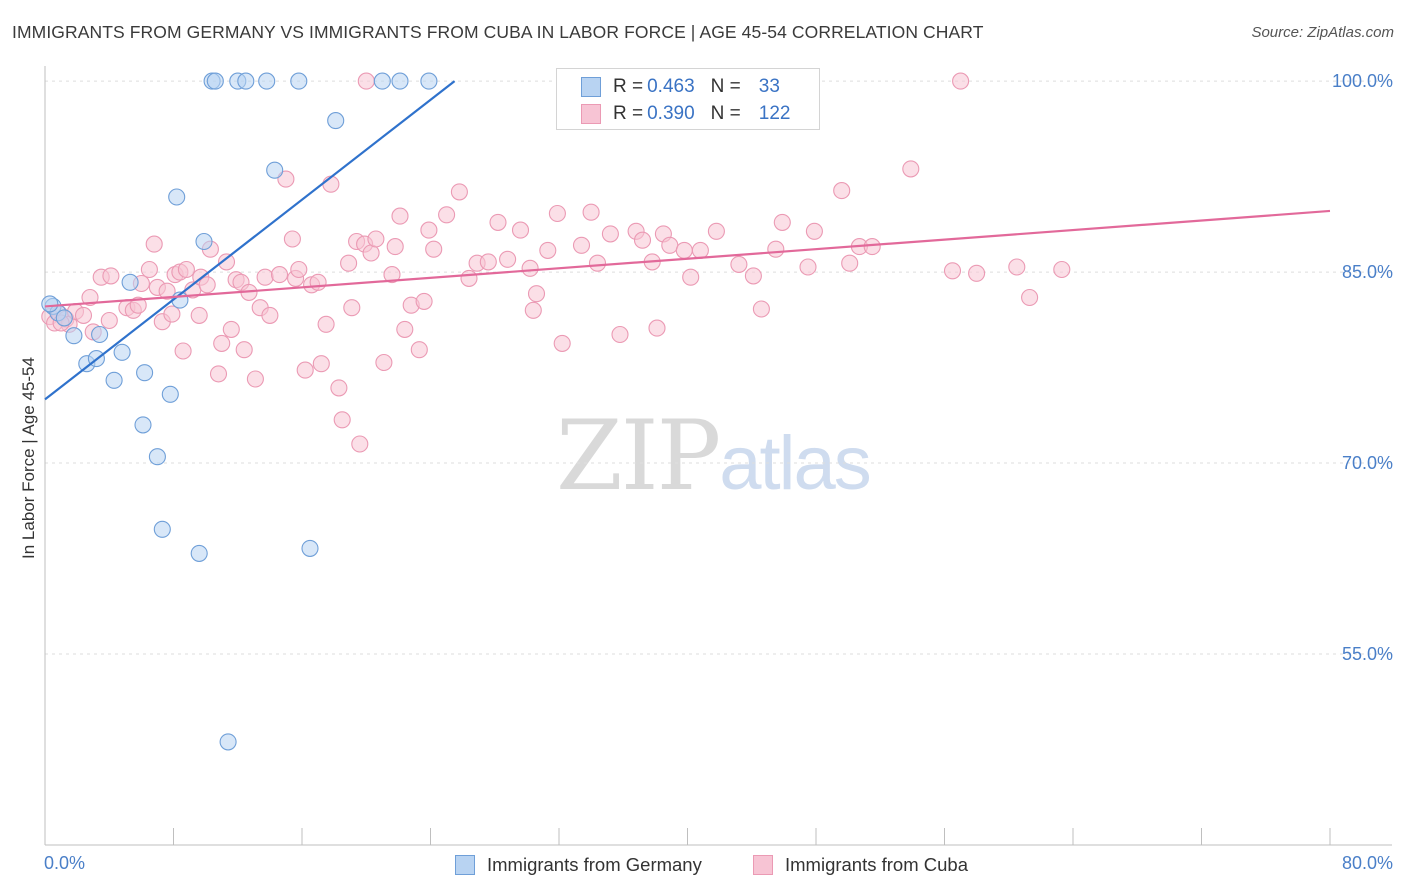  Describe the element at coordinates (680, 87) in the screenshot. I see `legend-row-germany: R = 0.463 N = 33` at that location.